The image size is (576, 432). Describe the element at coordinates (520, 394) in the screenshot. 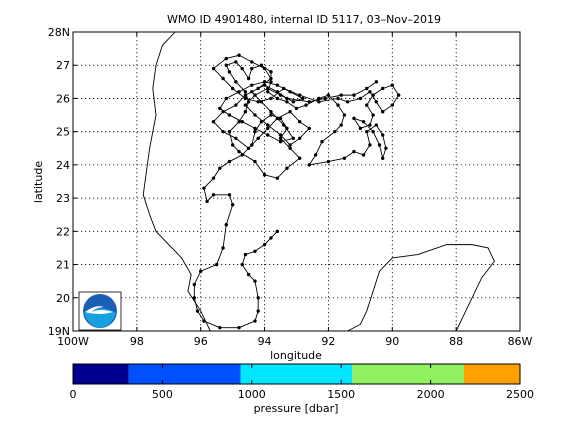

I see `colorbar-tick-label: 2500` at that location.